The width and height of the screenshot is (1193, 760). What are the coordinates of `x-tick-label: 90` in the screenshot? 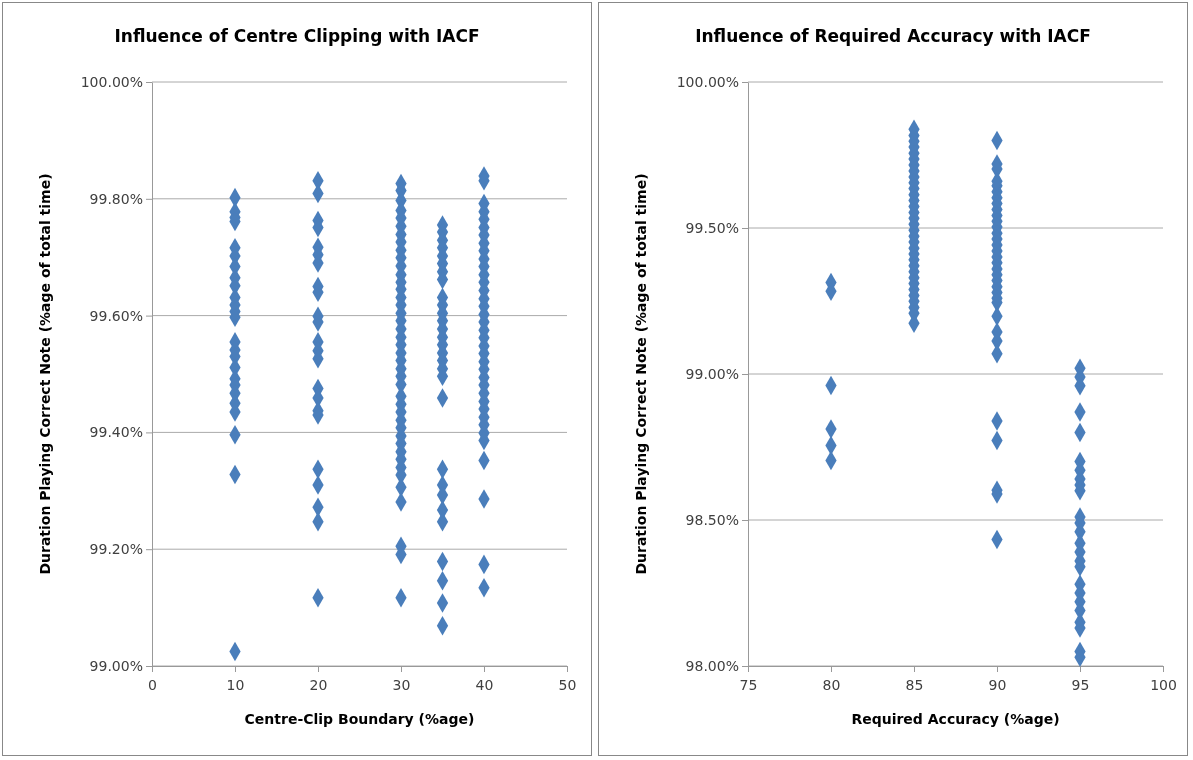 It's located at (997, 685).